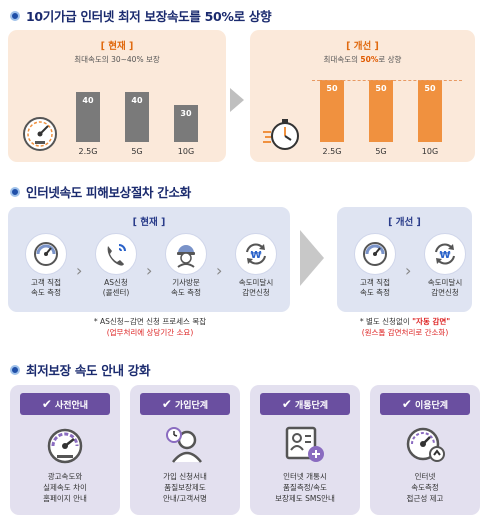 This screenshot has width=500, height=524. I want to click on current-bar-chart: 40 2.5G 40 5G 30 10G, so click(143, 115).